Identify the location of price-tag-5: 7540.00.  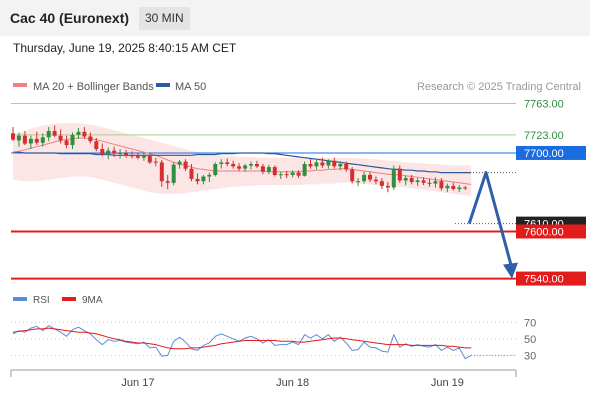
(551, 278).